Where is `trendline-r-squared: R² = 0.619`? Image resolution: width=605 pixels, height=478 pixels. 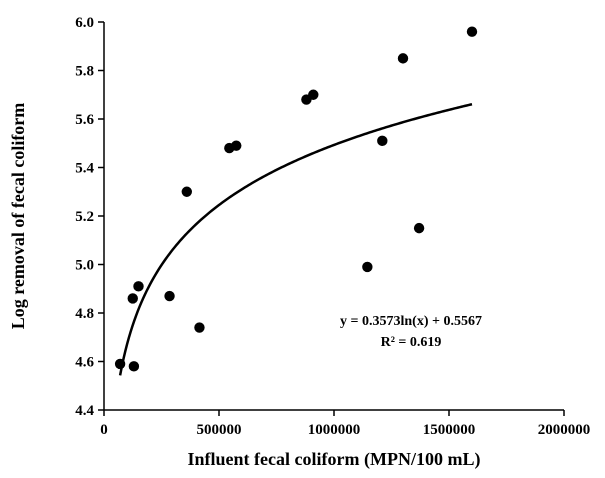 trendline-r-squared: R² = 0.619 is located at coordinates (411, 342).